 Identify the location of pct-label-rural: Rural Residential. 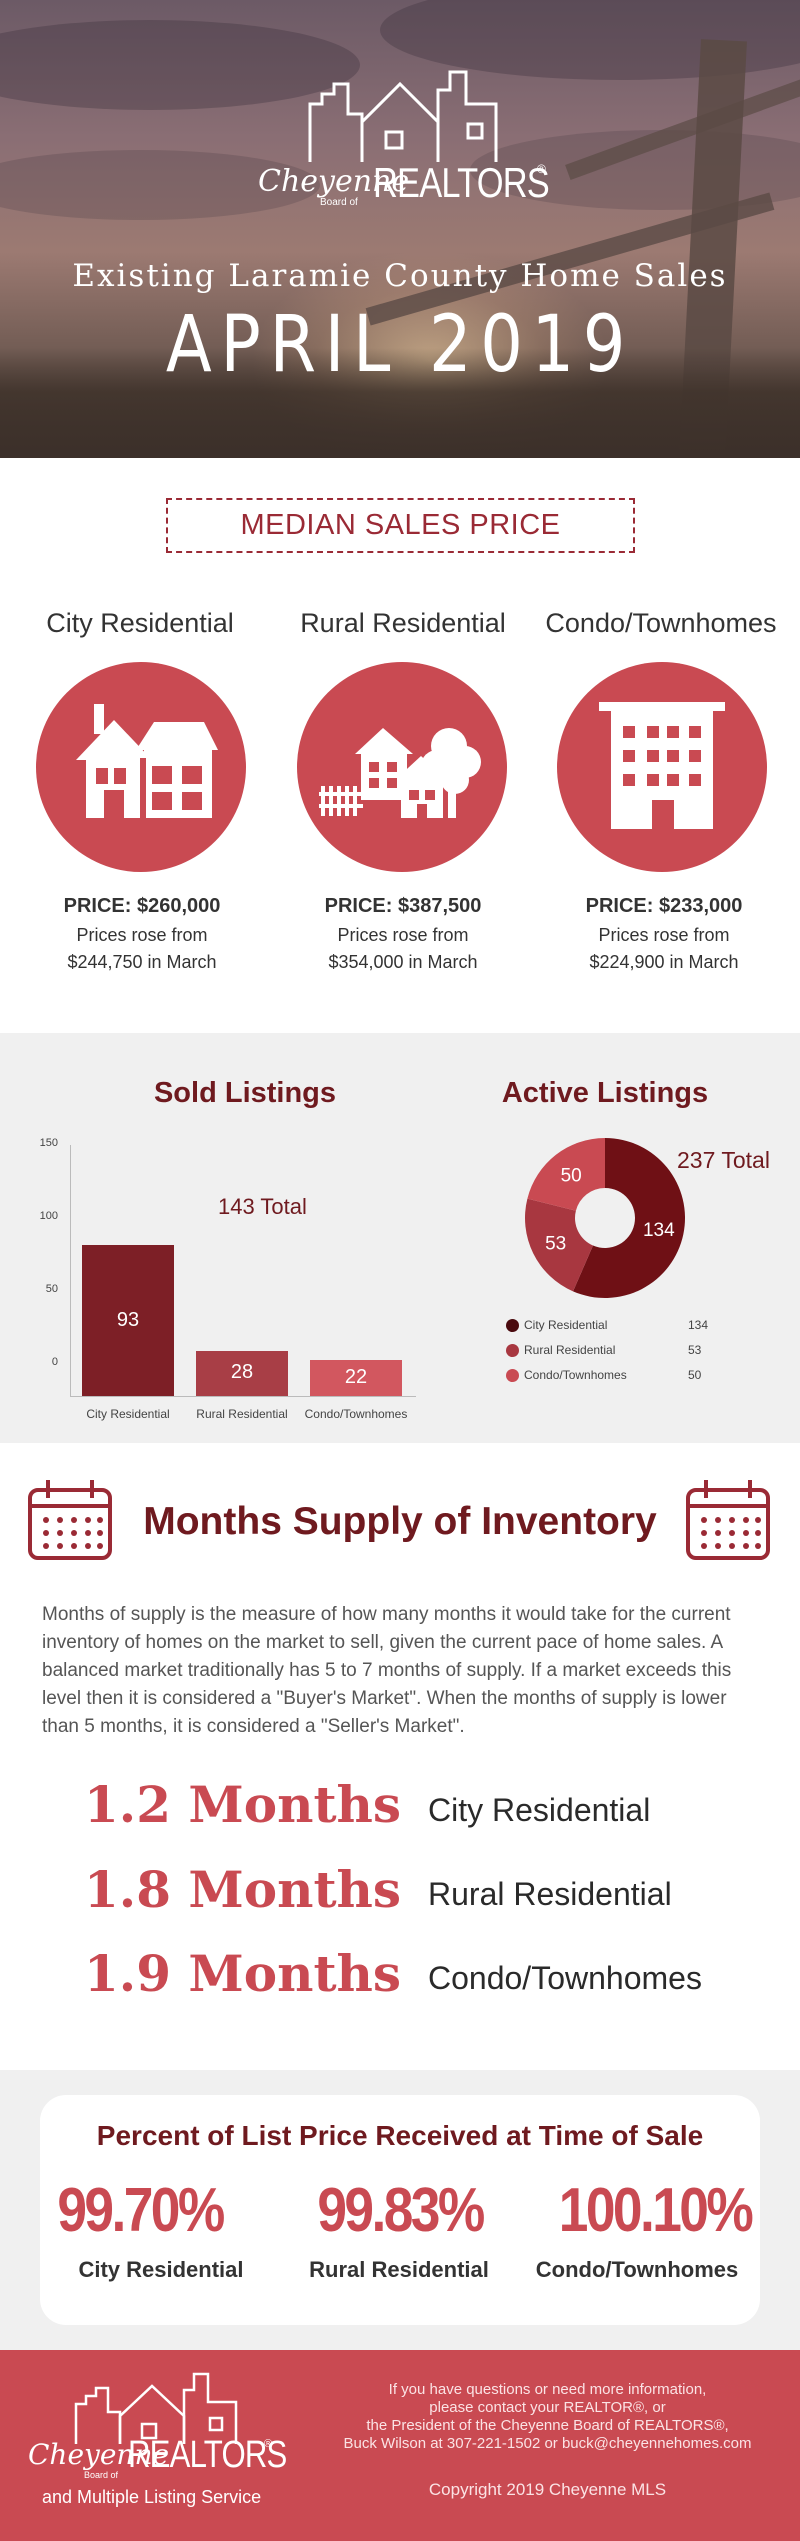
(399, 2269).